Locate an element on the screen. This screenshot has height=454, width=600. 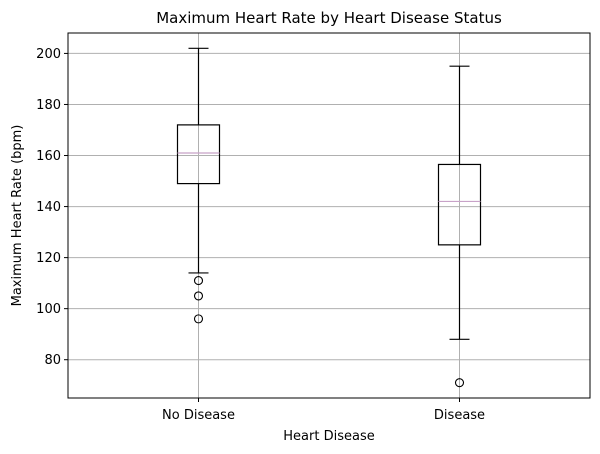
x-tick-label: No Disease is located at coordinates (198, 415).